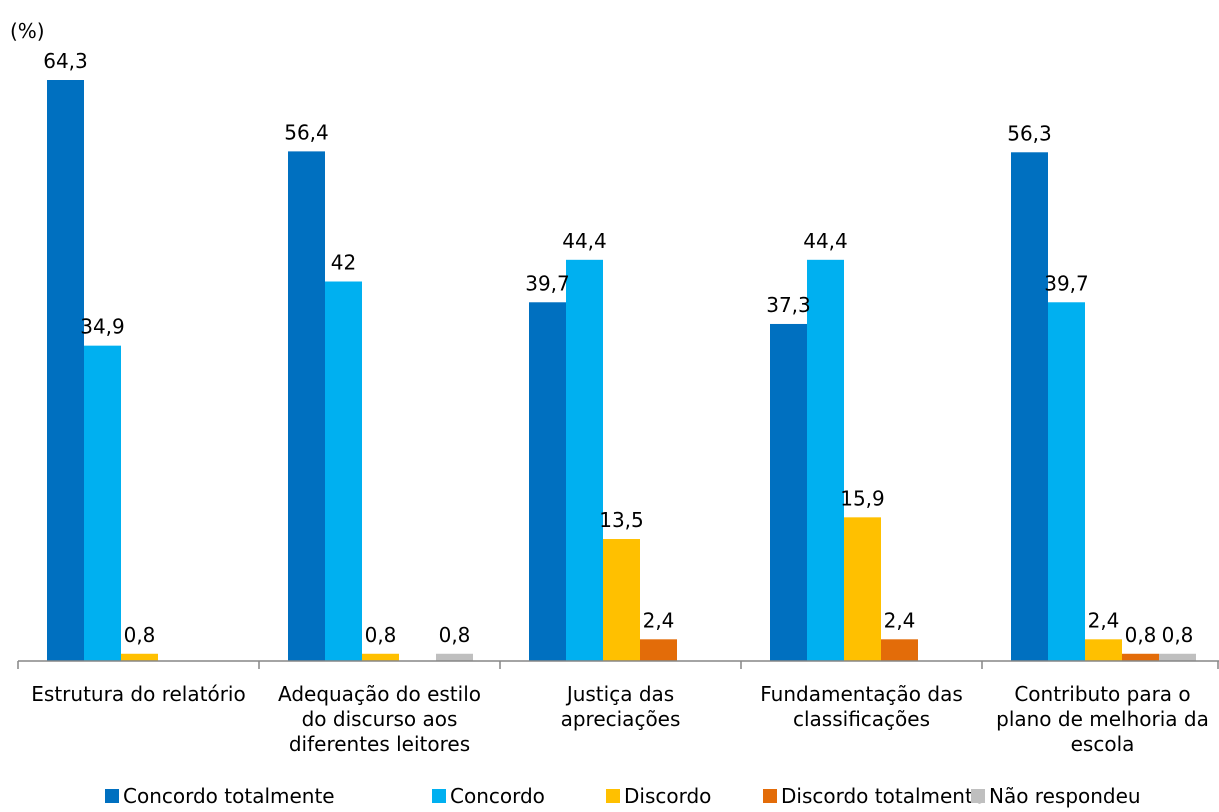 This screenshot has width=1219, height=812. Describe the element at coordinates (306, 132) in the screenshot. I see `value-label-2-1: 56,4` at that location.